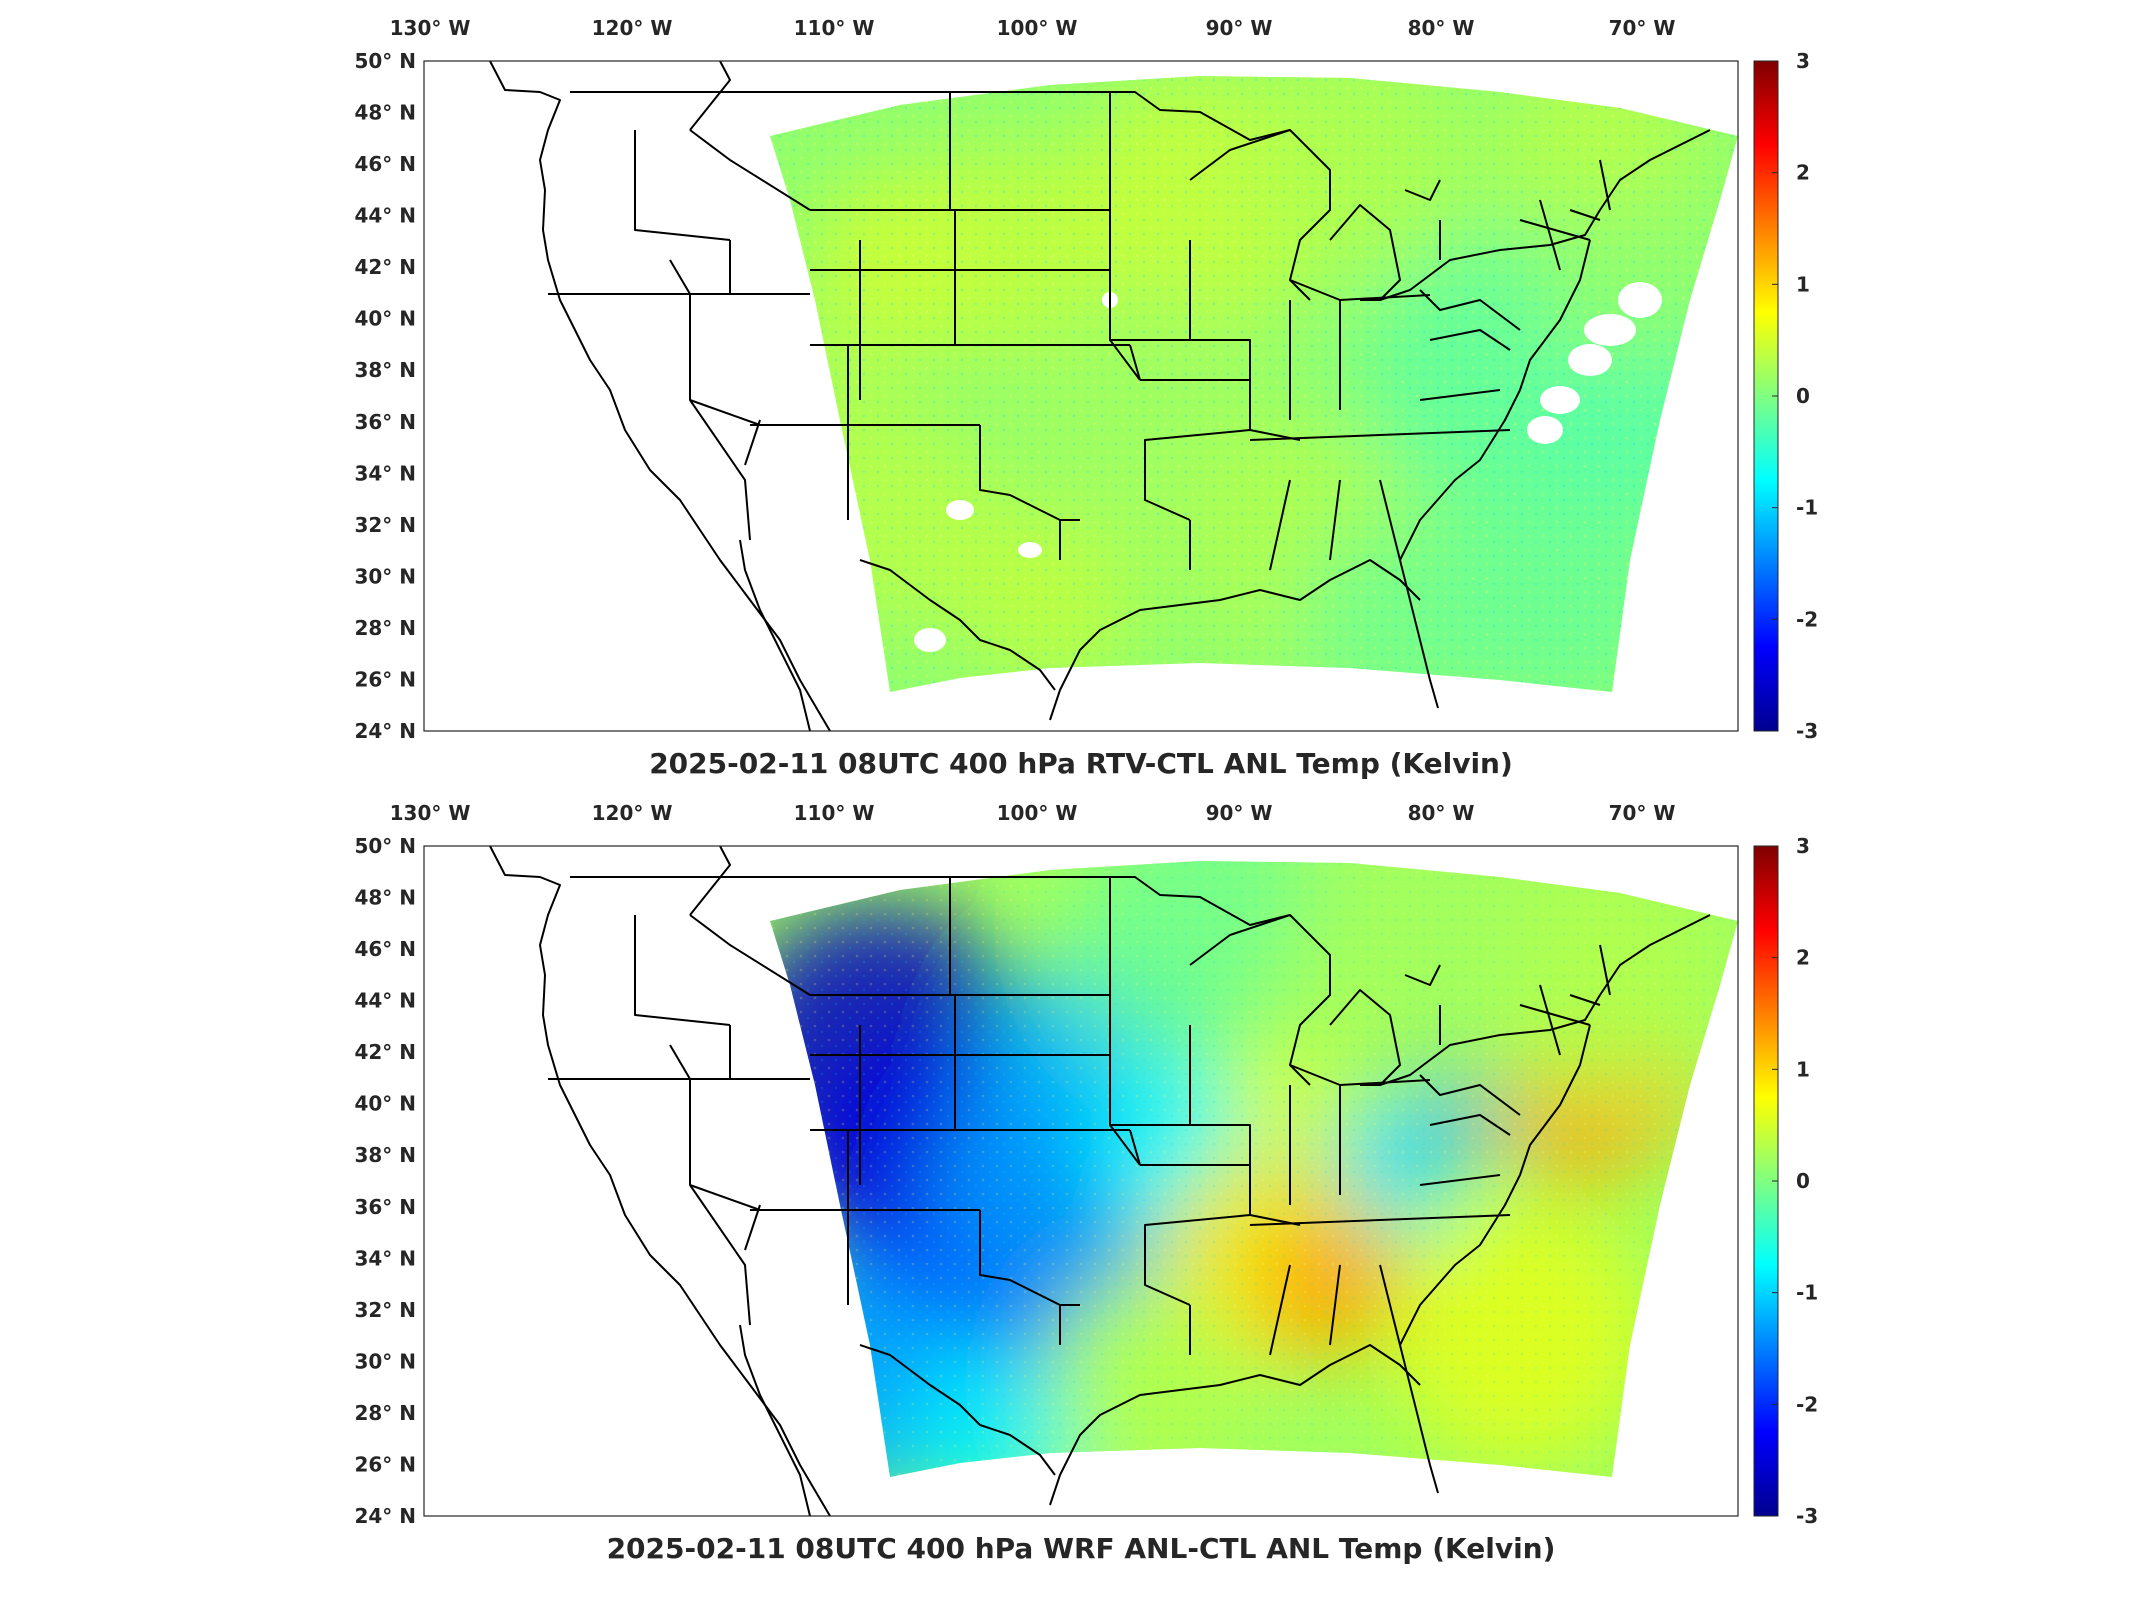 This screenshot has height=1600, width=2133. Describe the element at coordinates (430, 813) in the screenshot. I see `longitude-label: 130° W` at that location.